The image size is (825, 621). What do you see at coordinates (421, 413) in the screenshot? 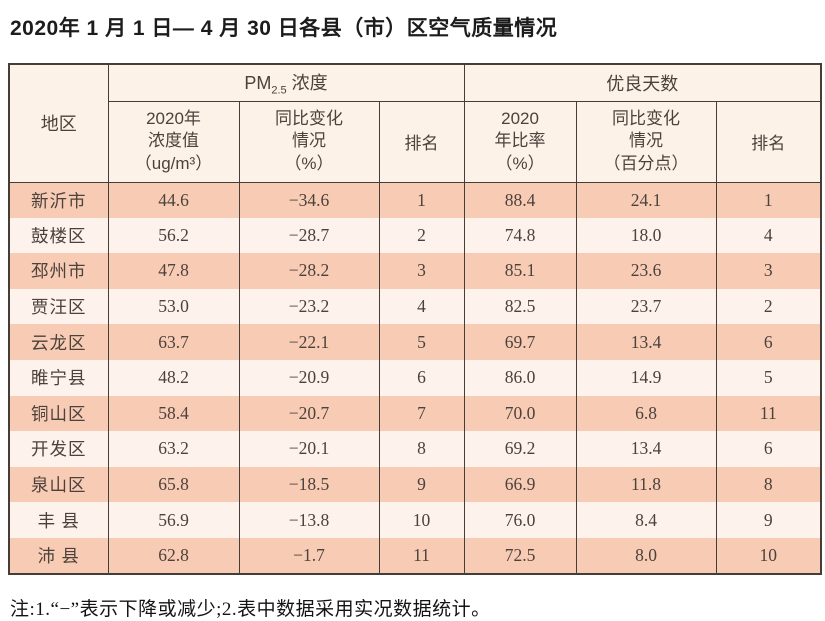
I see `cell-pm-rank: 7` at bounding box center [421, 413].